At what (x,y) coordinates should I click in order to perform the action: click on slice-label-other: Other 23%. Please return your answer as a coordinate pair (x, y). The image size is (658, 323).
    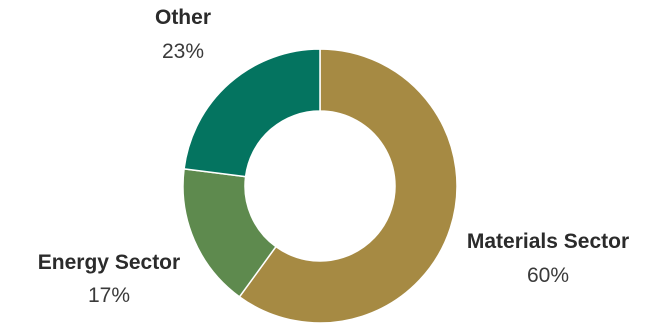
    Looking at the image, I should click on (183, 34).